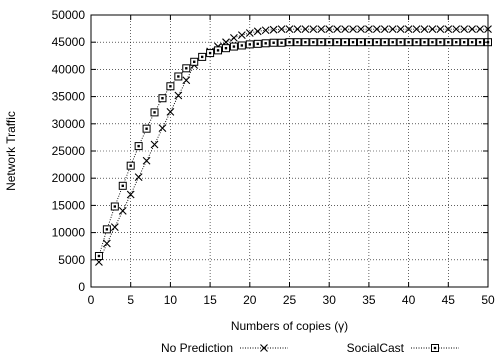  What do you see at coordinates (409, 300) in the screenshot?
I see `x-tick-label: 40` at bounding box center [409, 300].